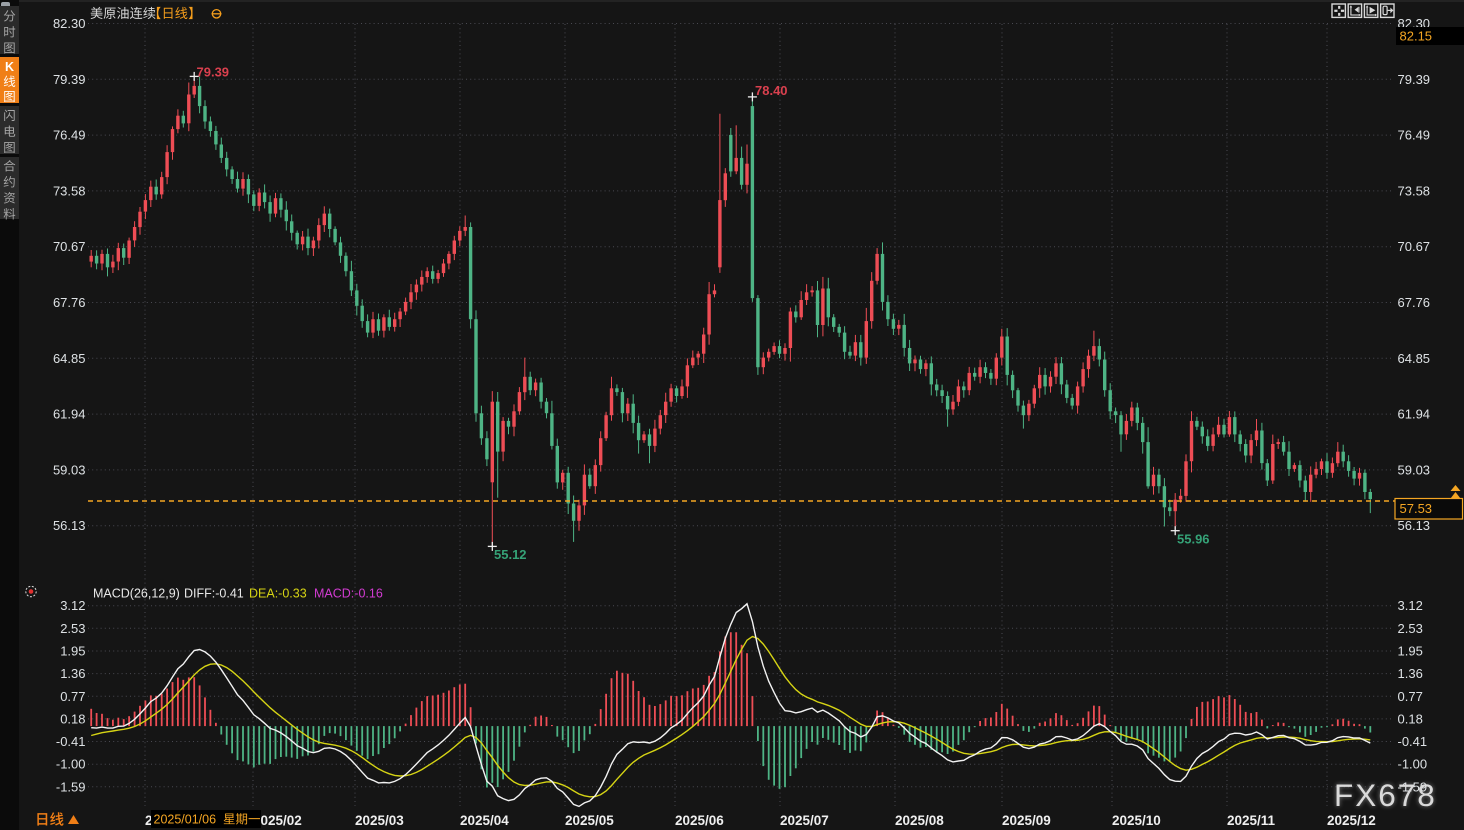 This screenshot has height=830, width=1464. What do you see at coordinates (1416, 36) in the screenshot?
I see `svg-text: 82.15` at bounding box center [1416, 36].